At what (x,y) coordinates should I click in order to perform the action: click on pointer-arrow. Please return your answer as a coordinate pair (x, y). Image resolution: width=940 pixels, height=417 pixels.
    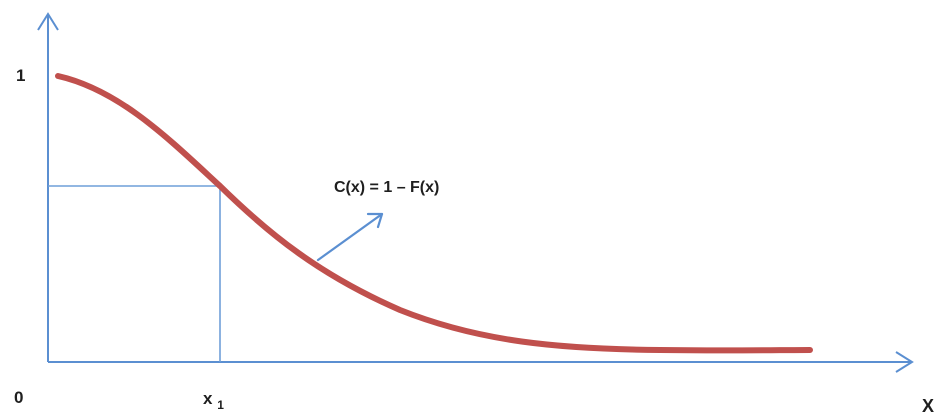
    Looking at the image, I should click on (350, 237).